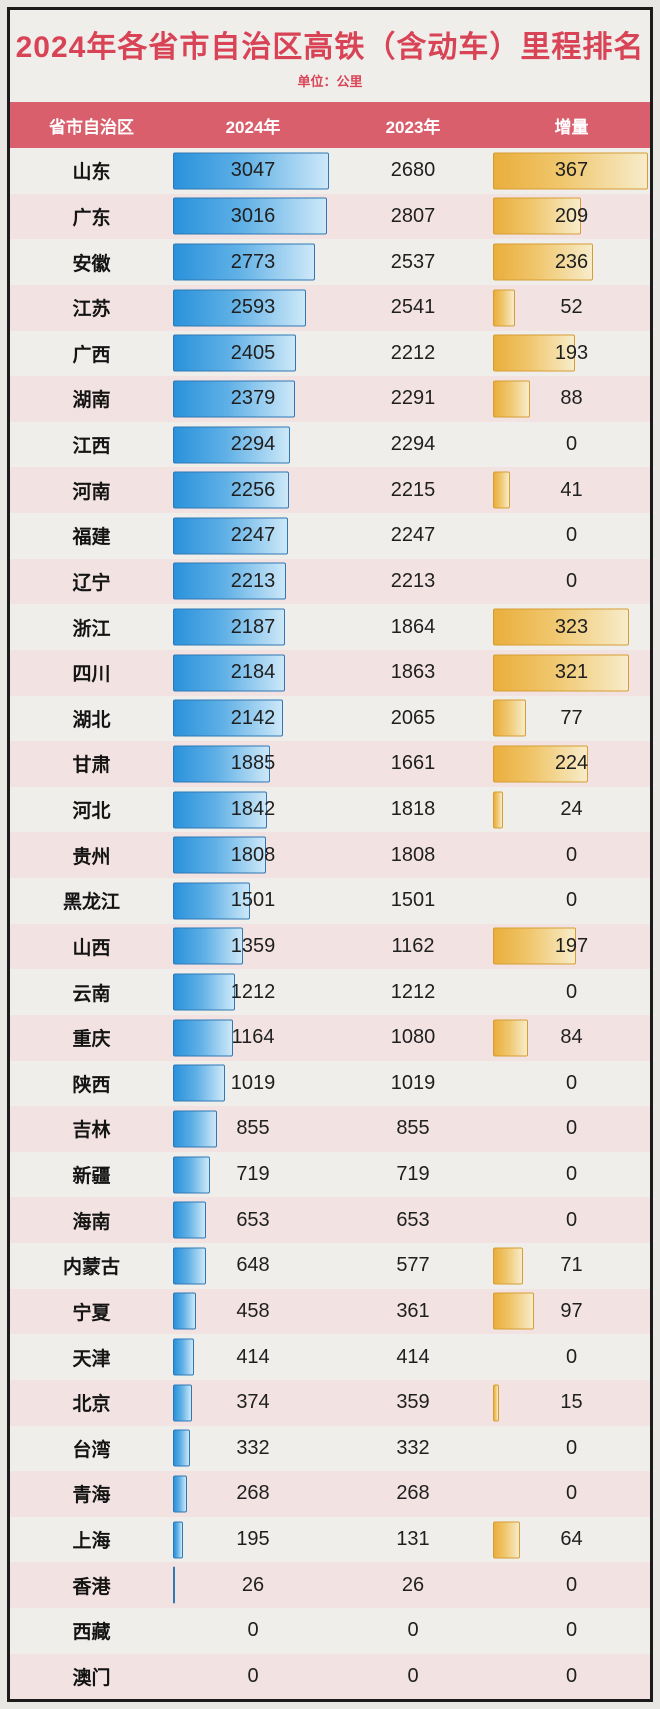 Image resolution: width=660 pixels, height=1709 pixels. I want to click on value-2023: 577, so click(413, 1265).